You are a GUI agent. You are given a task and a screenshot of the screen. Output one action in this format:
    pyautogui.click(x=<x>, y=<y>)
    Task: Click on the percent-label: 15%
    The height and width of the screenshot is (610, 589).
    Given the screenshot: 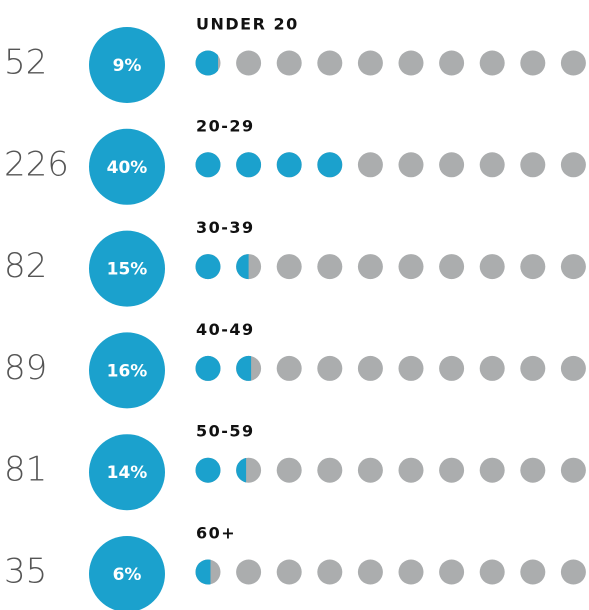 What is the action you would take?
    pyautogui.click(x=127, y=270)
    